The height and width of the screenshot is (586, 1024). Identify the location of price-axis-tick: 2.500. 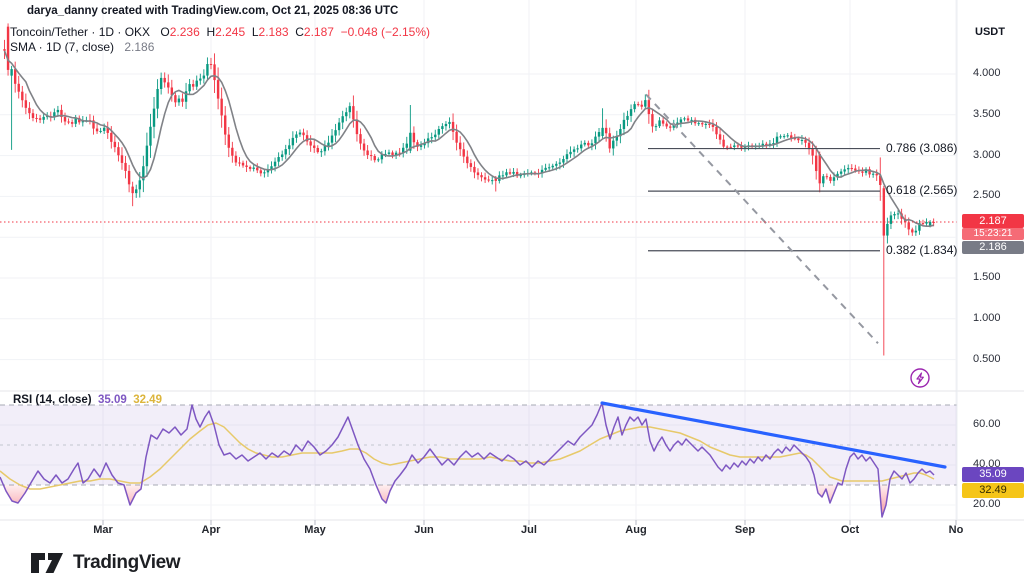
(987, 195).